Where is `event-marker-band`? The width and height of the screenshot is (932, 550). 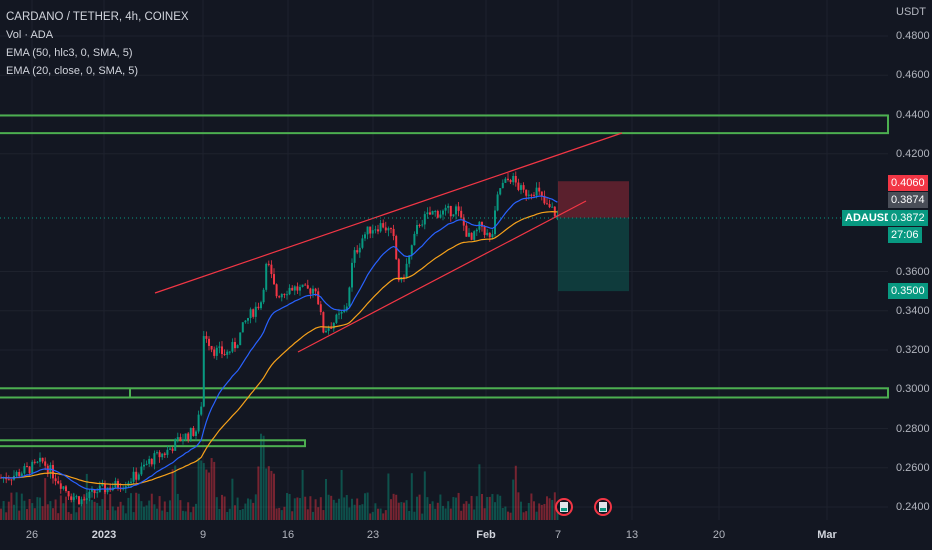
event-marker-band is located at coordinates (603, 509).